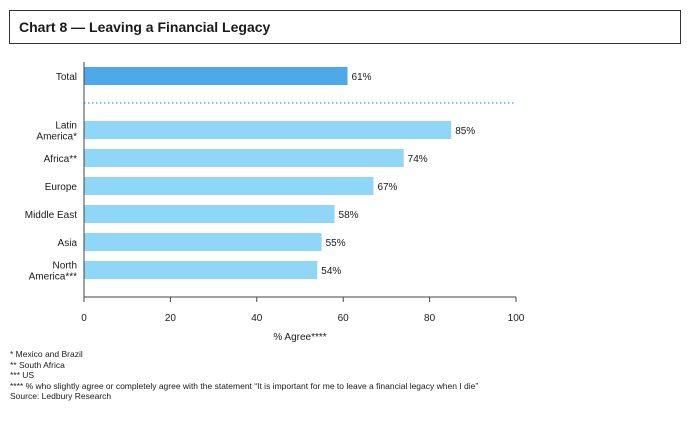  Describe the element at coordinates (53, 272) in the screenshot. I see `category-label: North America***` at that location.